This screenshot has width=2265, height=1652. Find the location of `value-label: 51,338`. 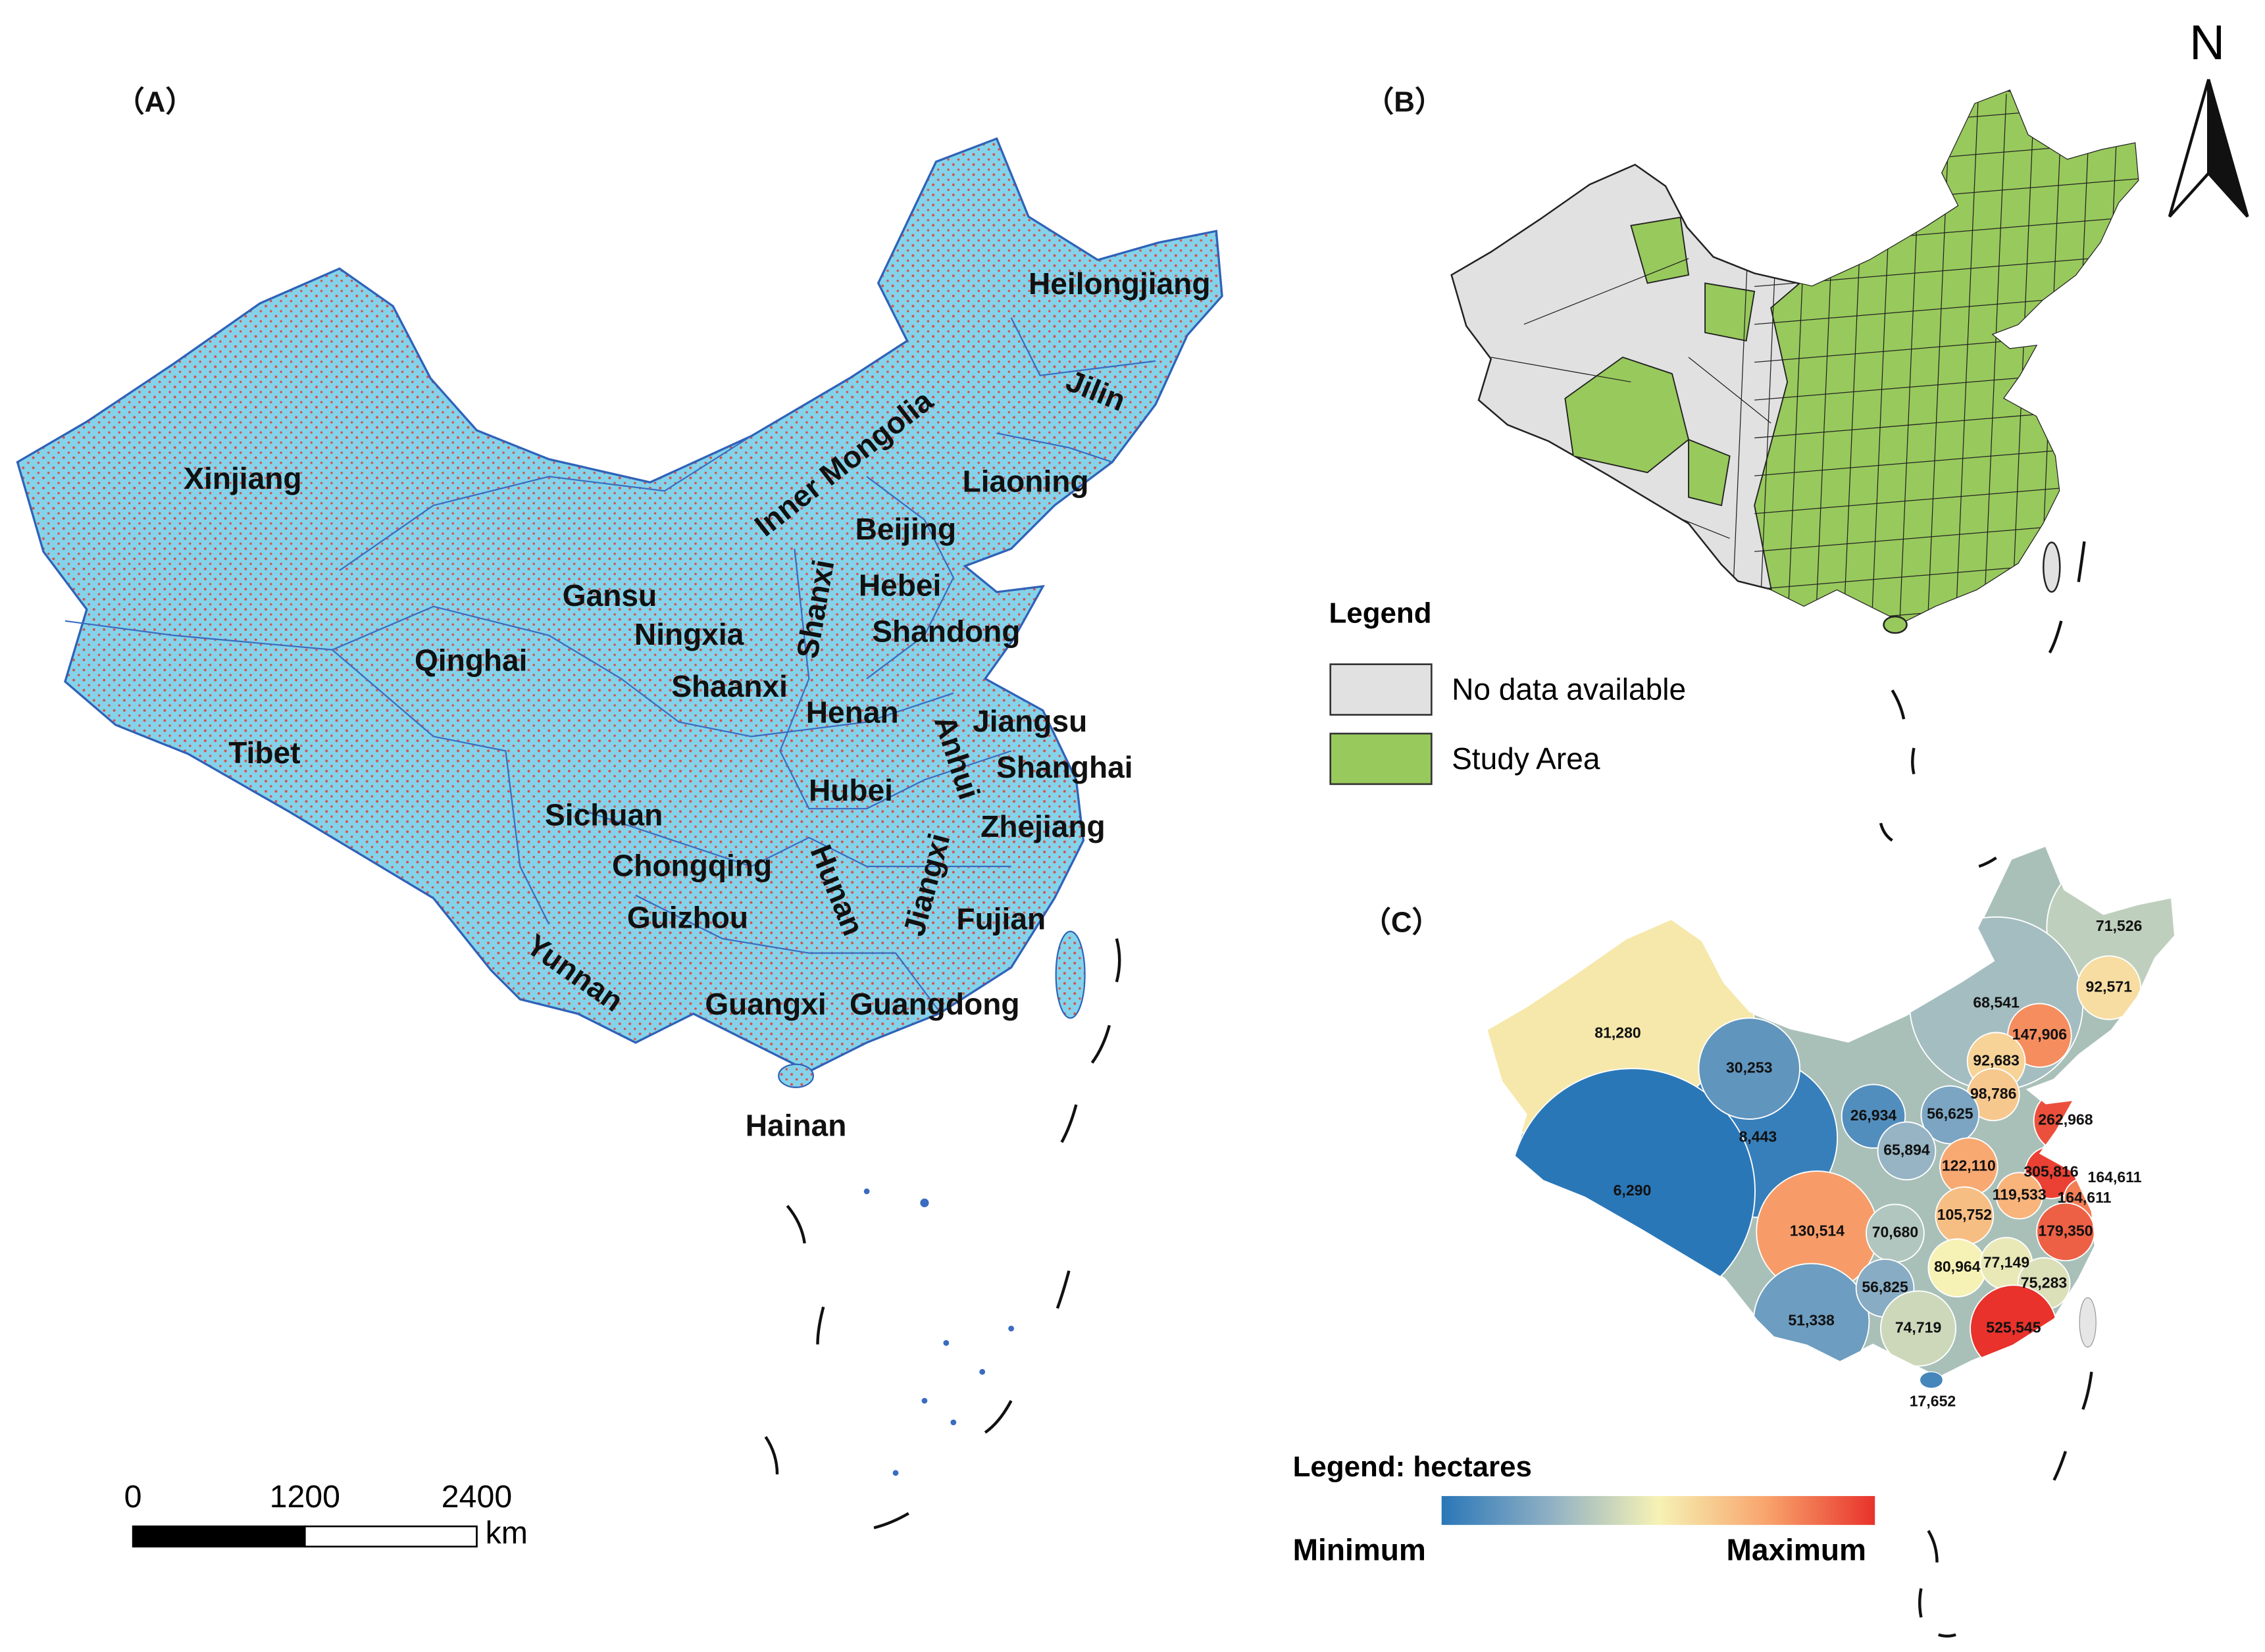

value-label: 51,338 is located at coordinates (1811, 1320).